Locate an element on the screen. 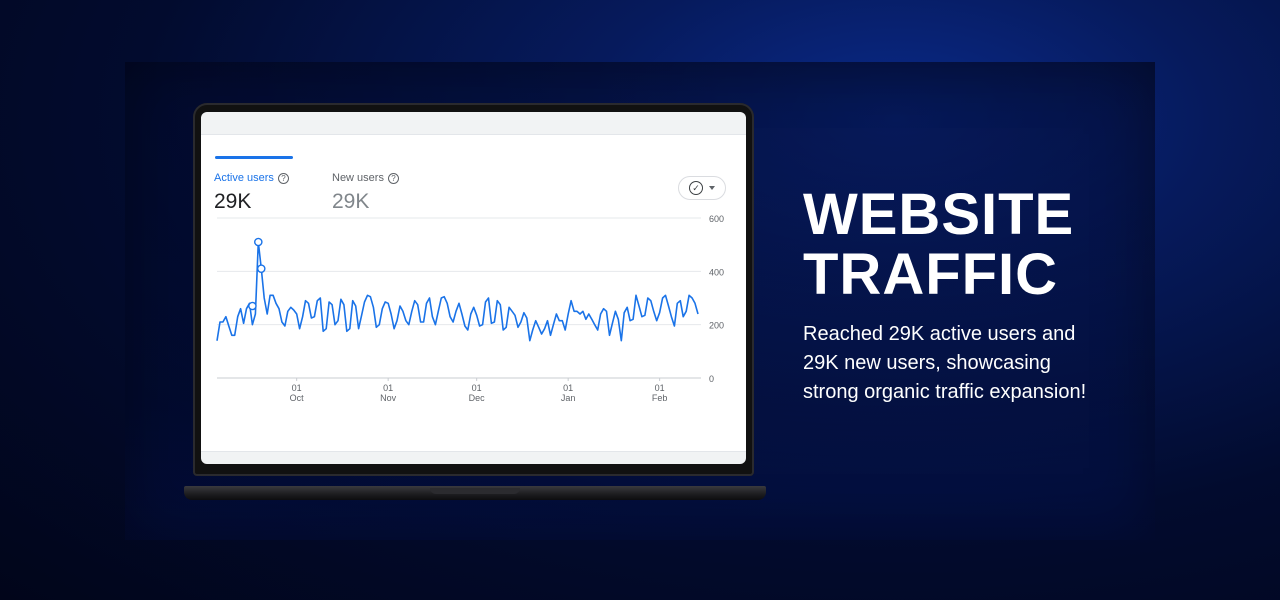 The width and height of the screenshot is (1280, 600). metric-tab-active-users: Active users ? 29K is located at coordinates (251, 193).